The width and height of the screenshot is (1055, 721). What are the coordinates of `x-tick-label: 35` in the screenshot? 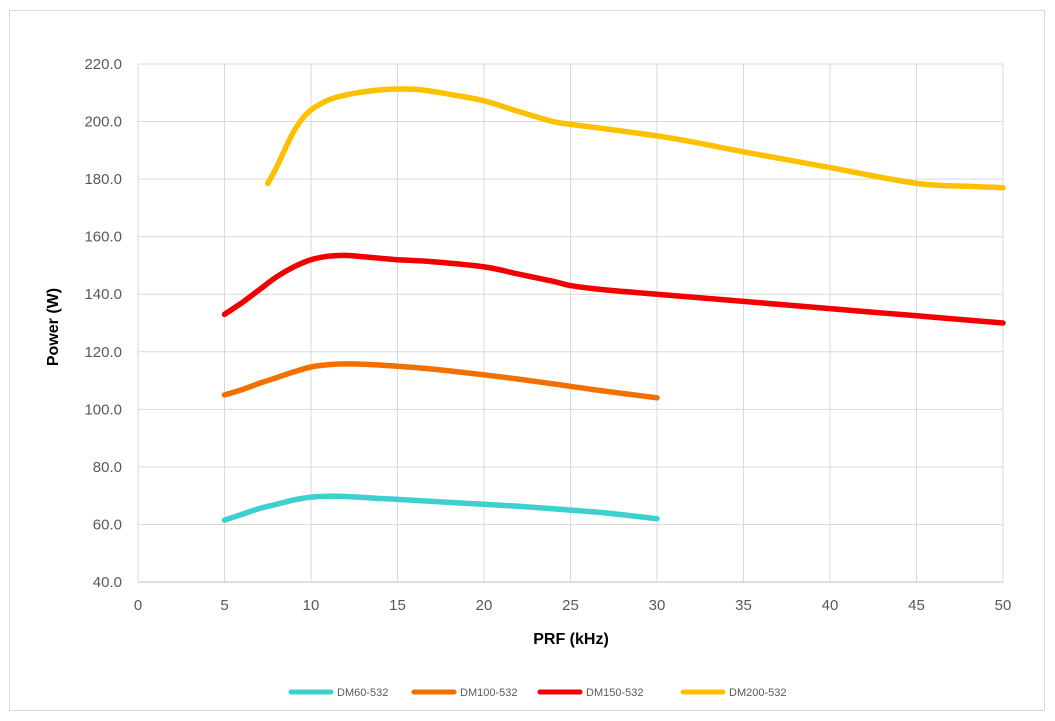 It's located at (743, 605).